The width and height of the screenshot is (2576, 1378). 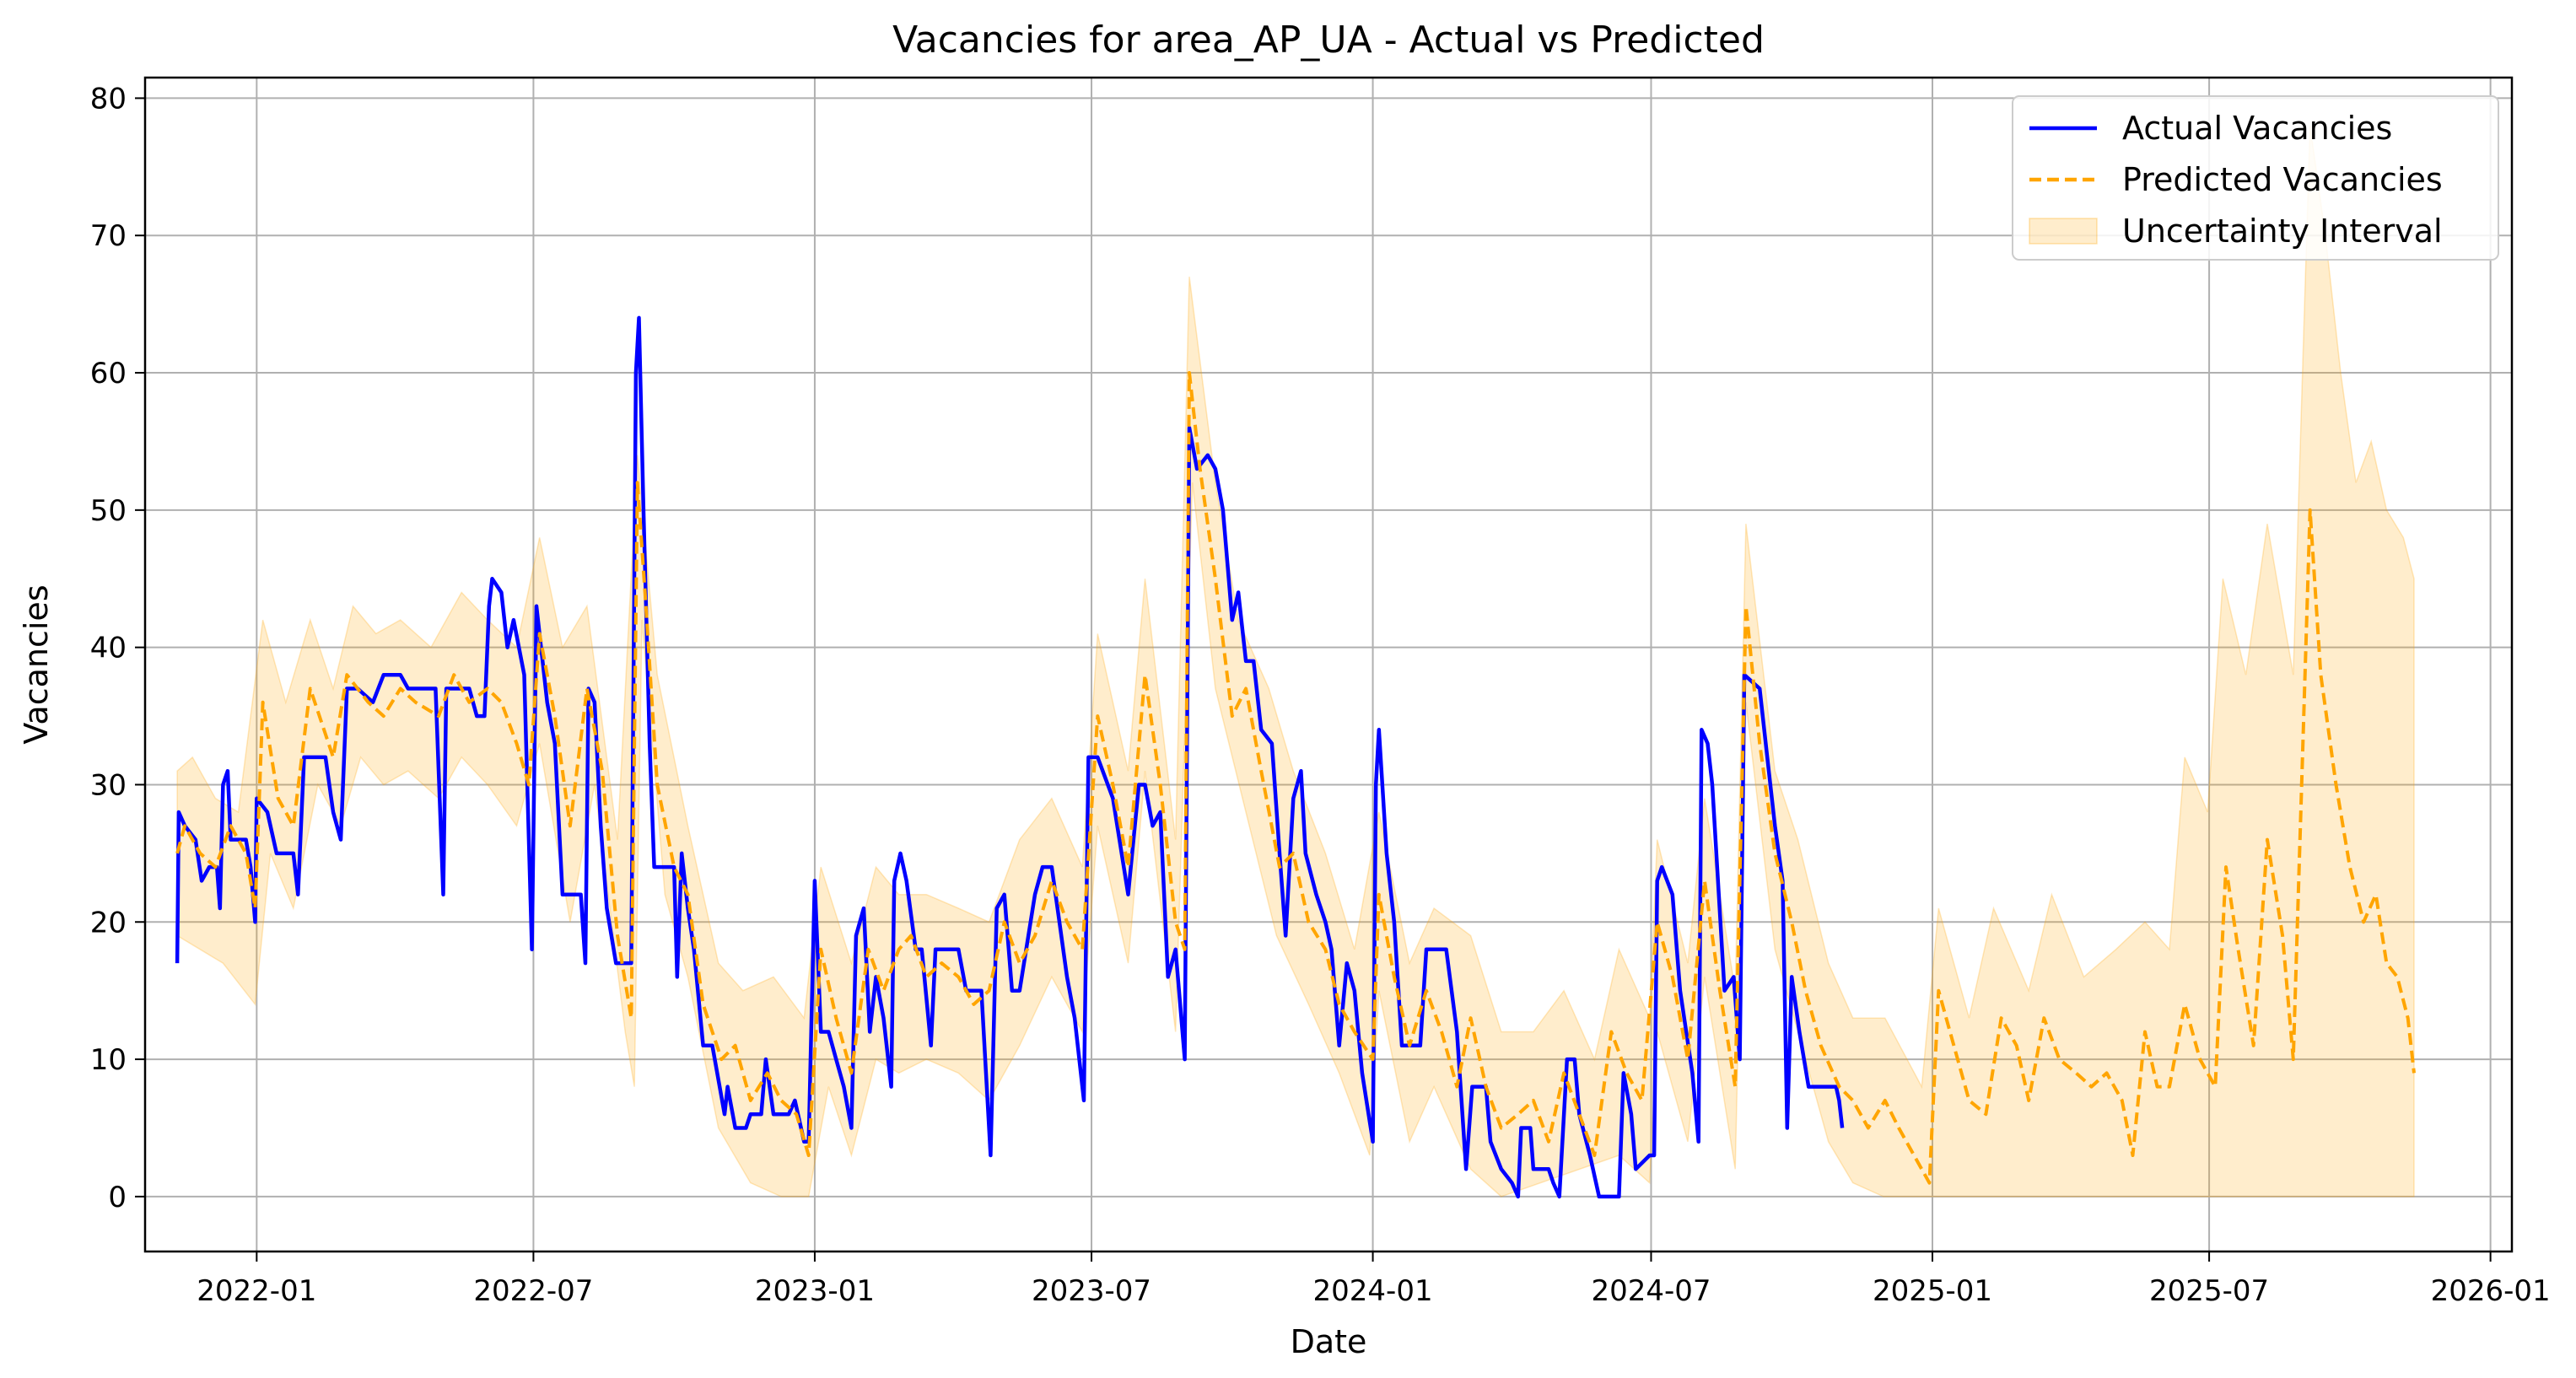 What do you see at coordinates (815, 1291) in the screenshot?
I see `x-tick-label: 2023-01` at bounding box center [815, 1291].